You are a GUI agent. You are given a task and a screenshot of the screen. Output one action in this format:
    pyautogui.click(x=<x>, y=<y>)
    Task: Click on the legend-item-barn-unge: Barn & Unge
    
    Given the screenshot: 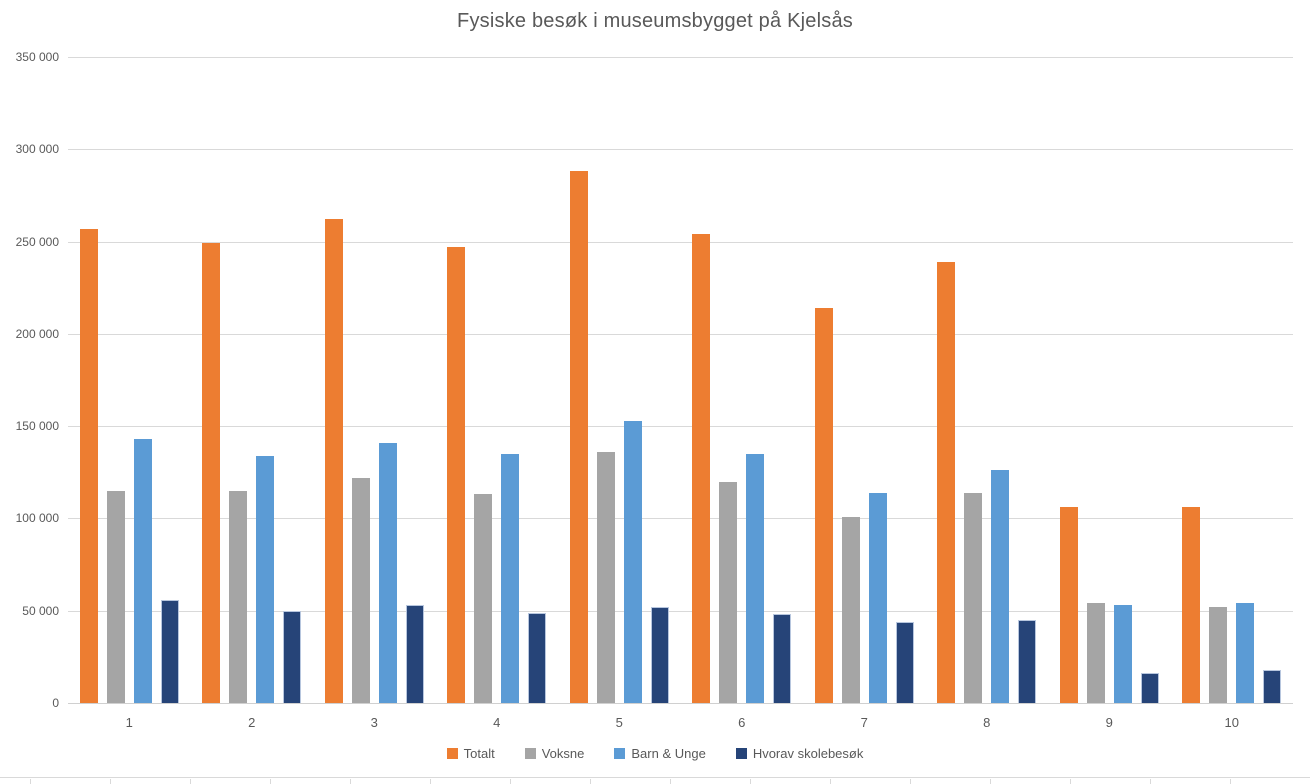 What is the action you would take?
    pyautogui.click(x=660, y=753)
    